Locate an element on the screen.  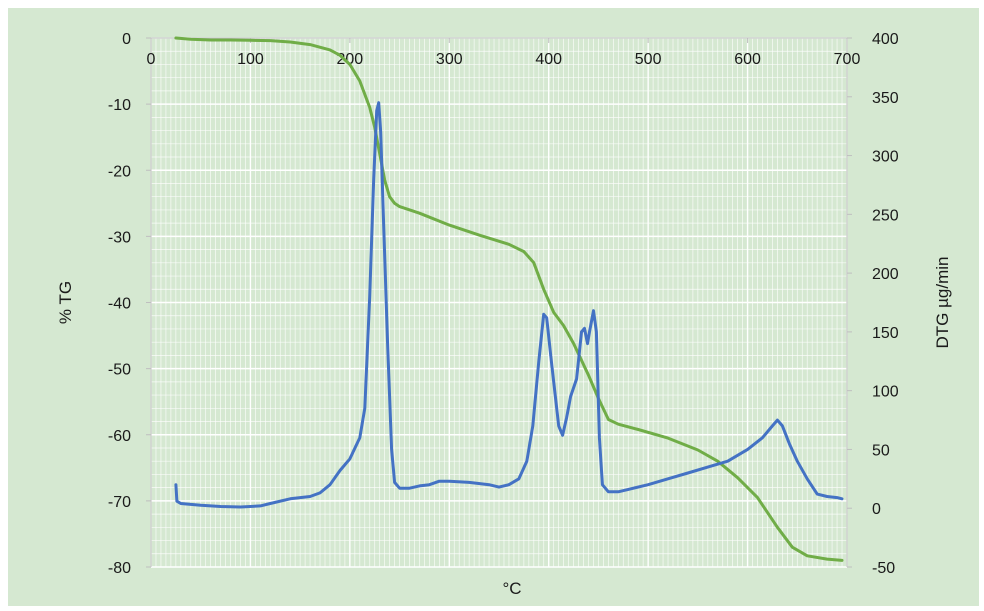
y-right-axis-title: DTG µg/min is located at coordinates (942, 303).